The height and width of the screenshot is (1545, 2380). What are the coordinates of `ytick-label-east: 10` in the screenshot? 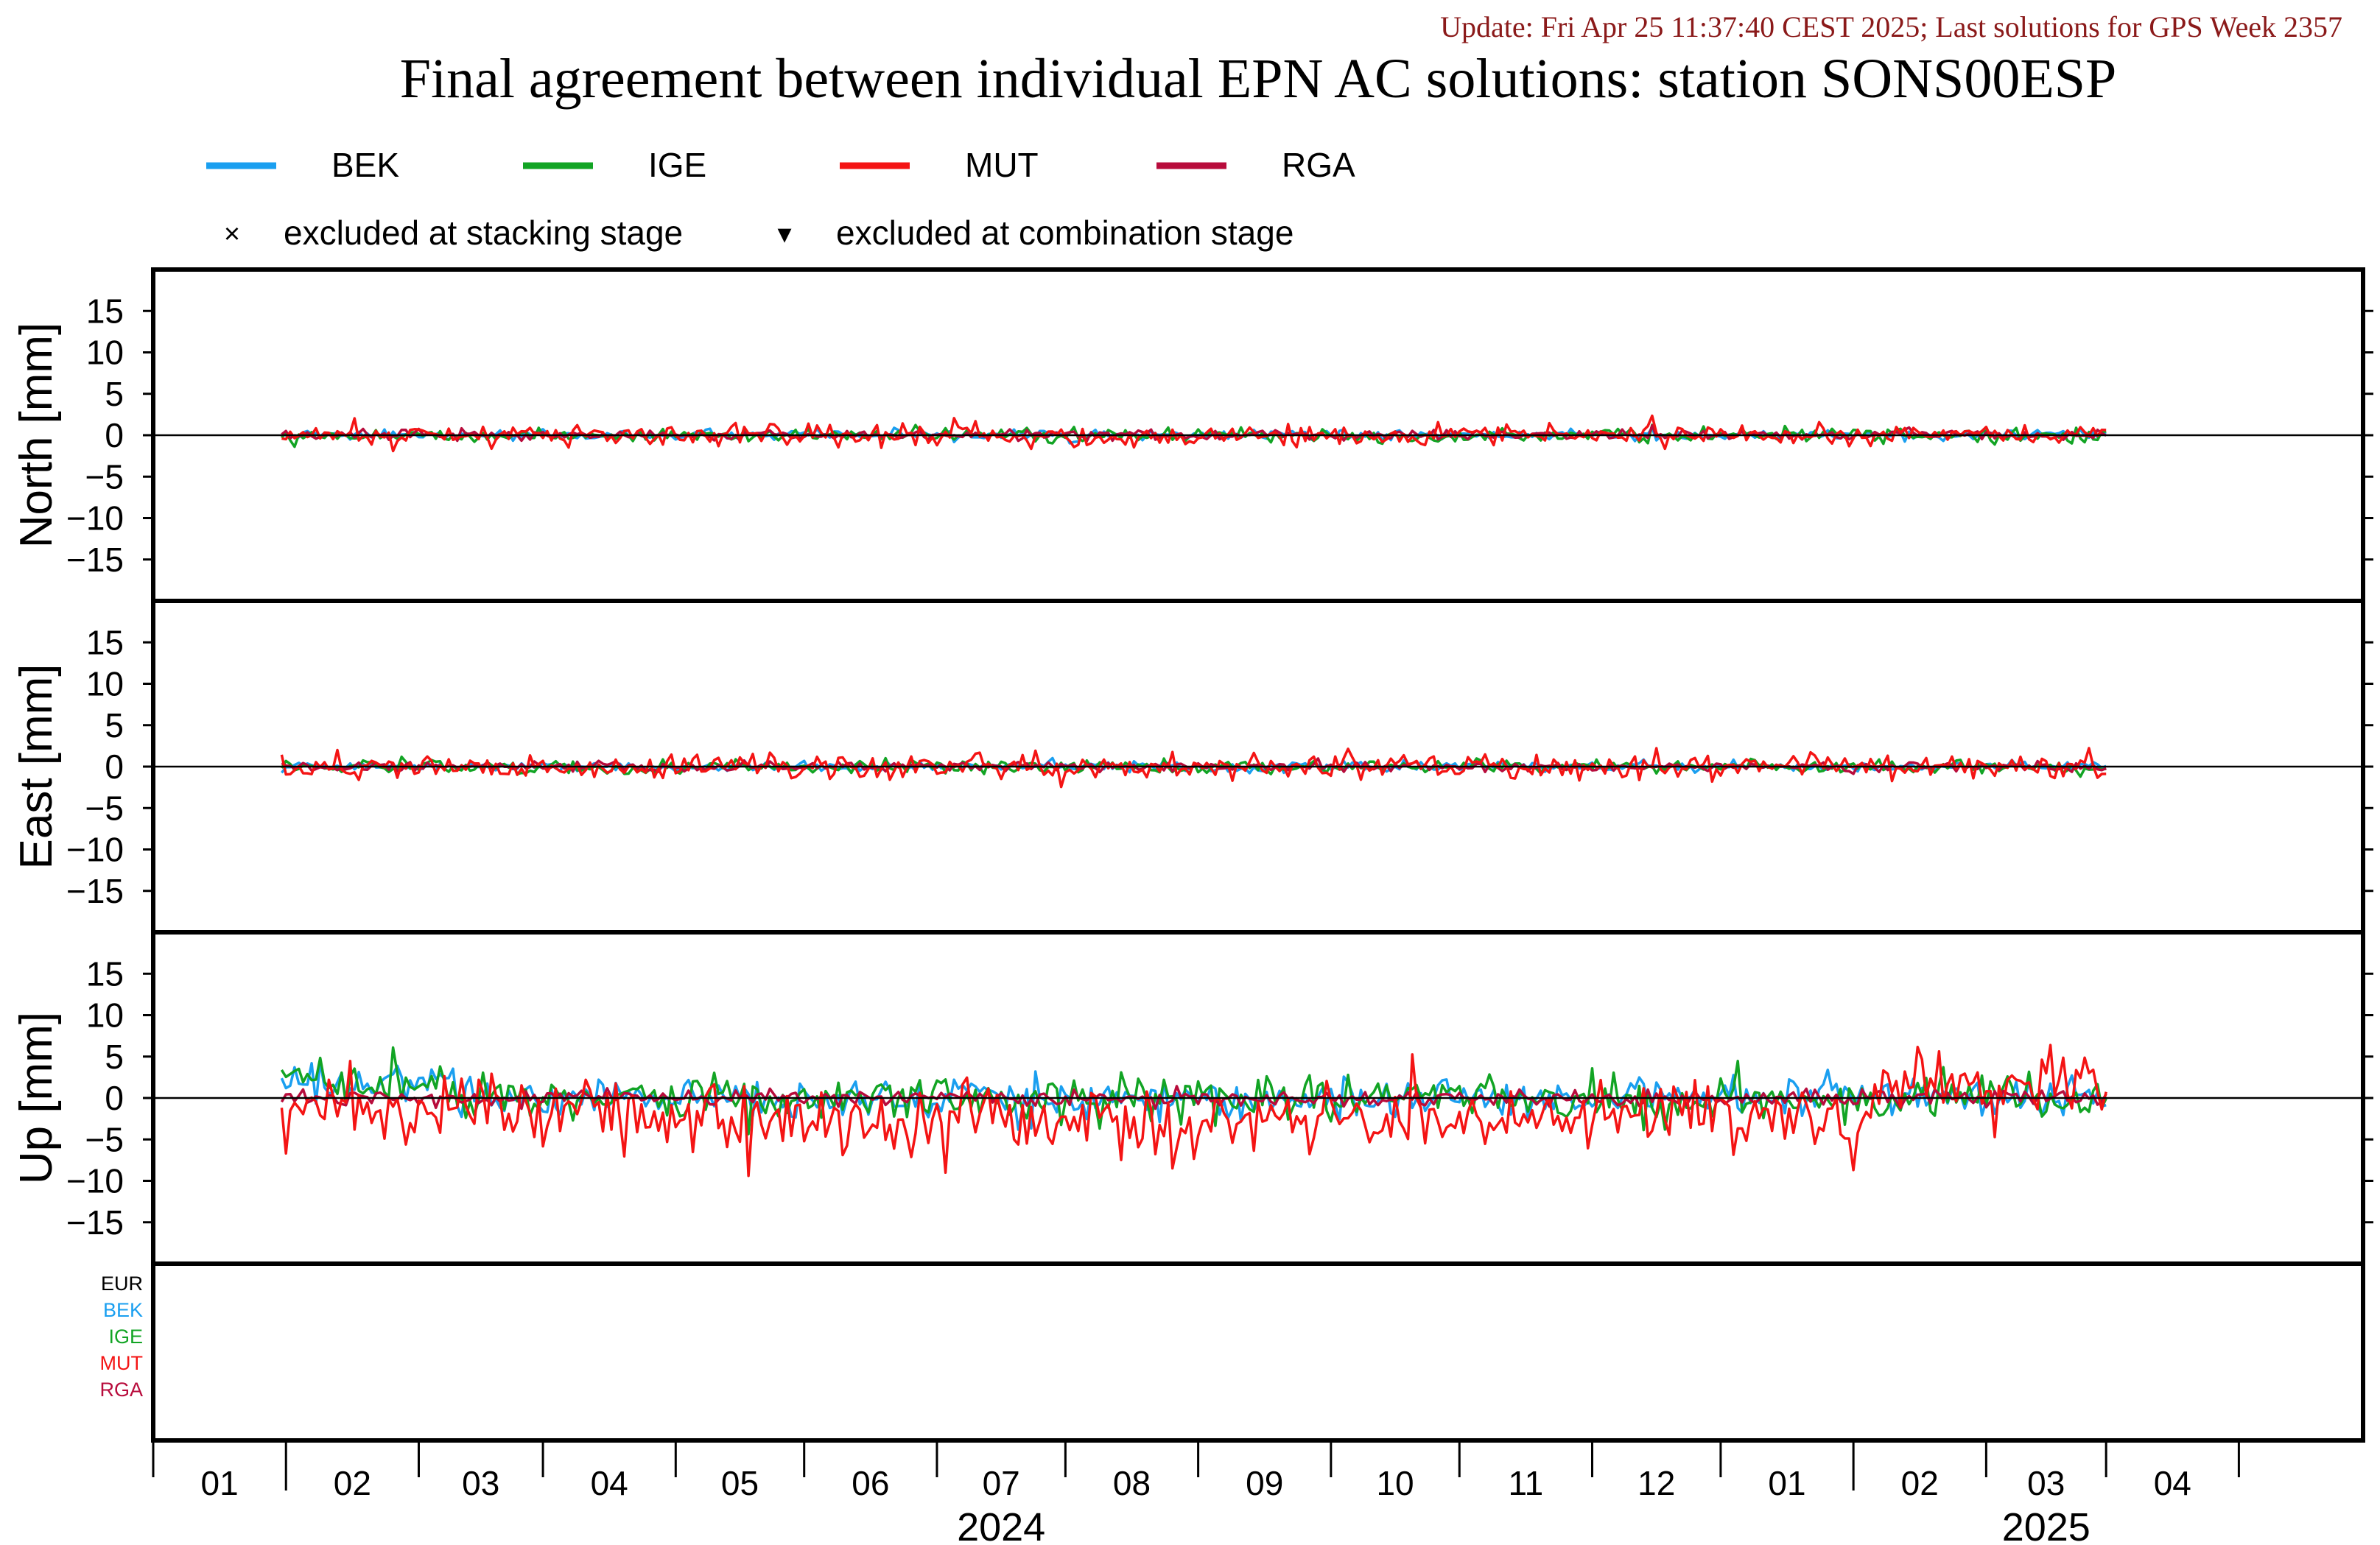 It's located at (105, 684).